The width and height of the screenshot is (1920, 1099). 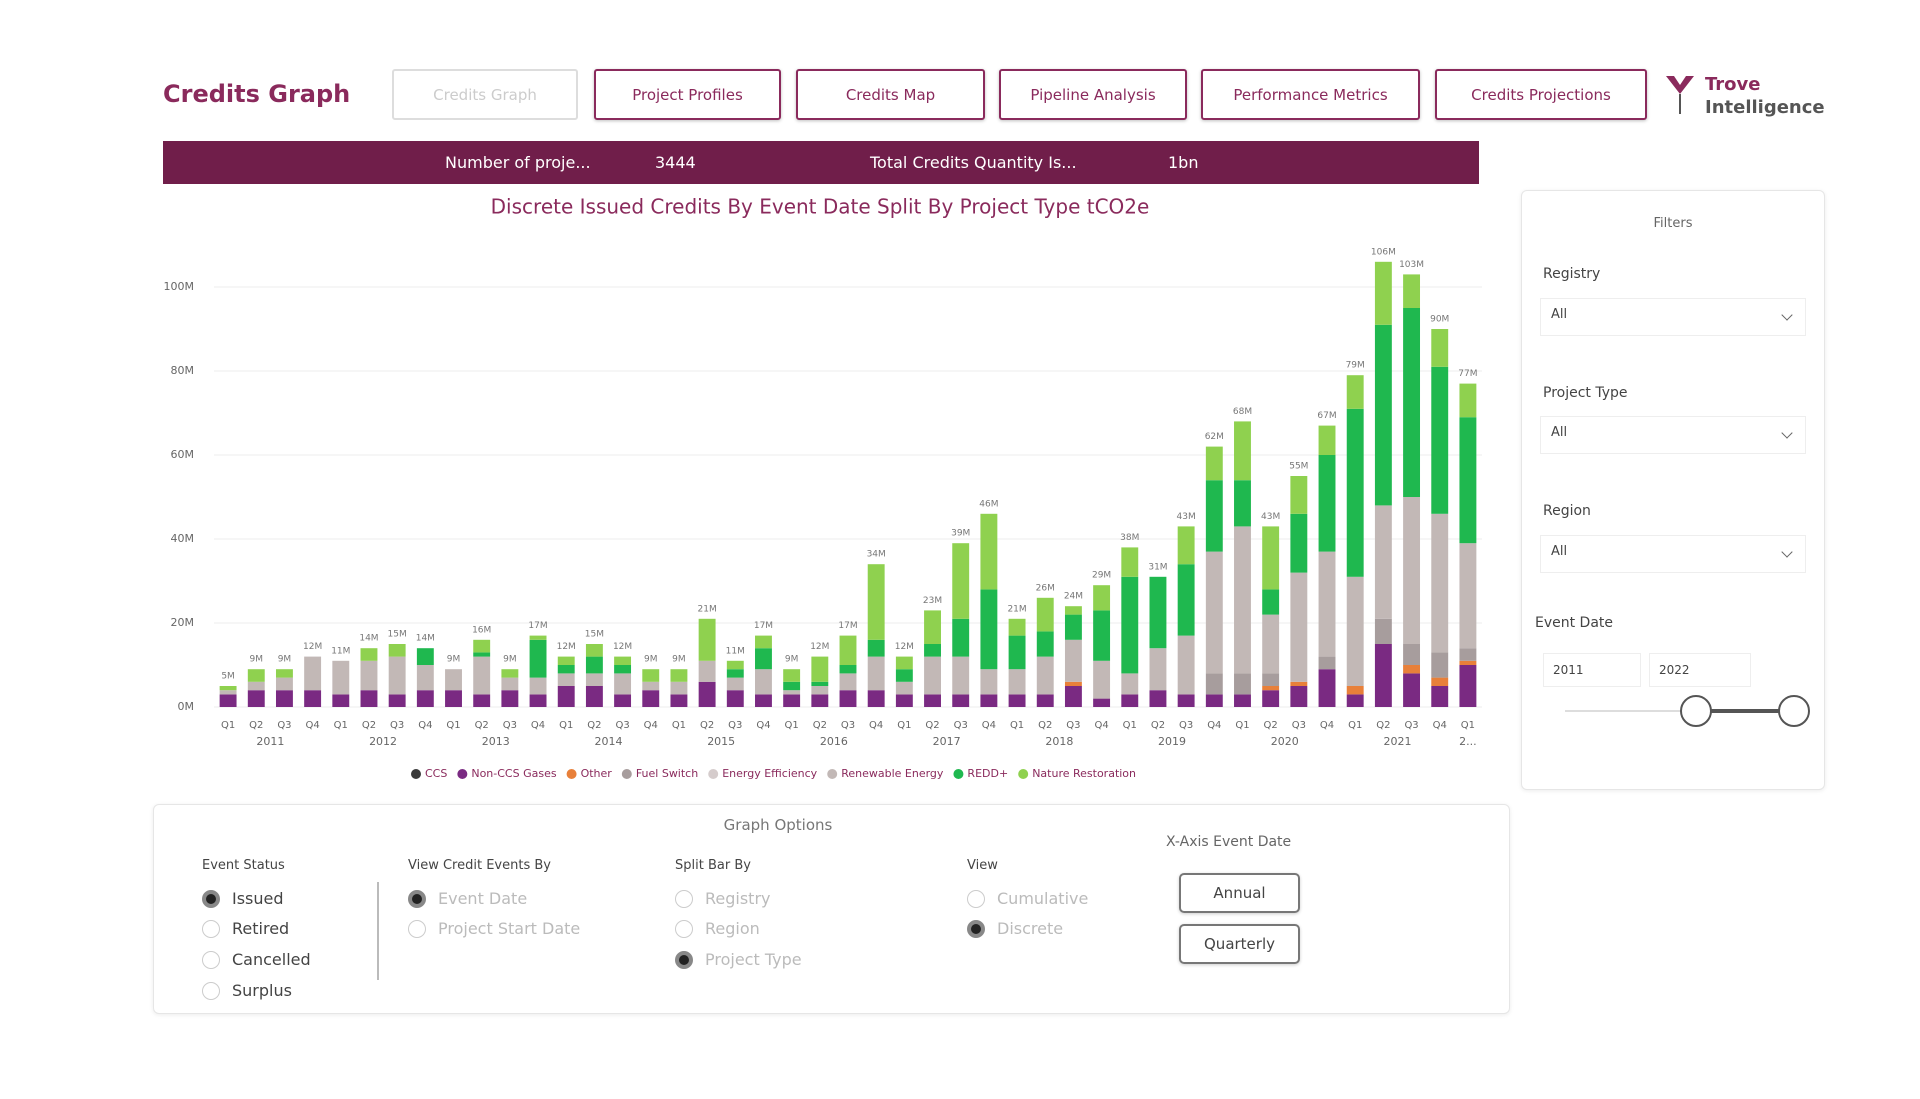 I want to click on radio-label: Retired, so click(x=261, y=928).